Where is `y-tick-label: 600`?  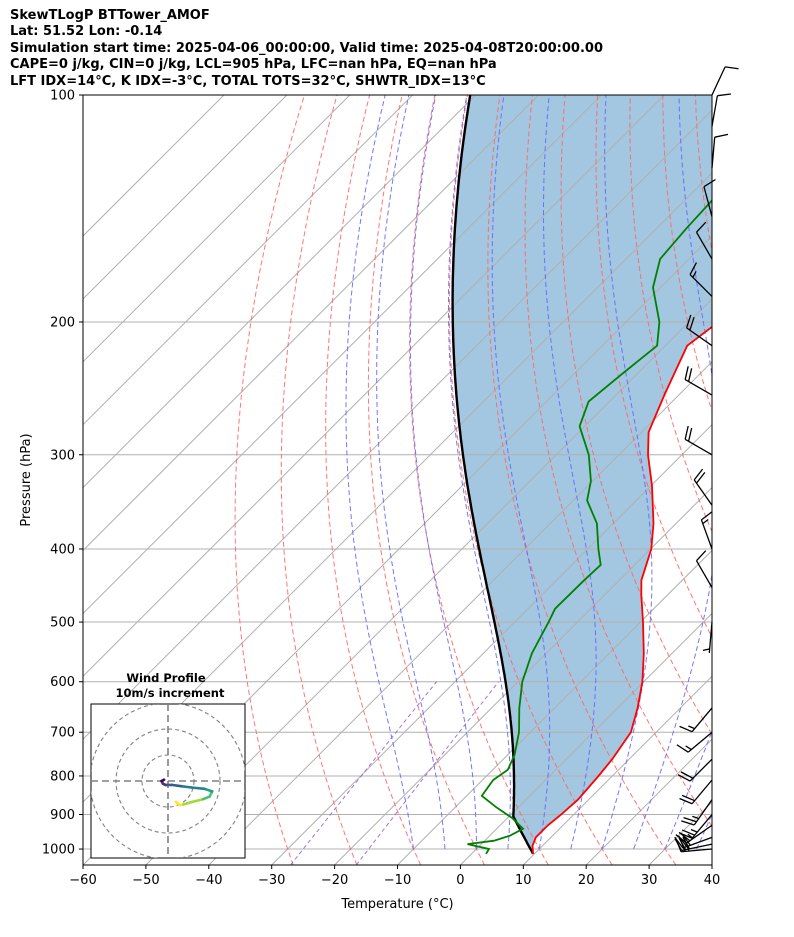
y-tick-label: 600 is located at coordinates (62, 682).